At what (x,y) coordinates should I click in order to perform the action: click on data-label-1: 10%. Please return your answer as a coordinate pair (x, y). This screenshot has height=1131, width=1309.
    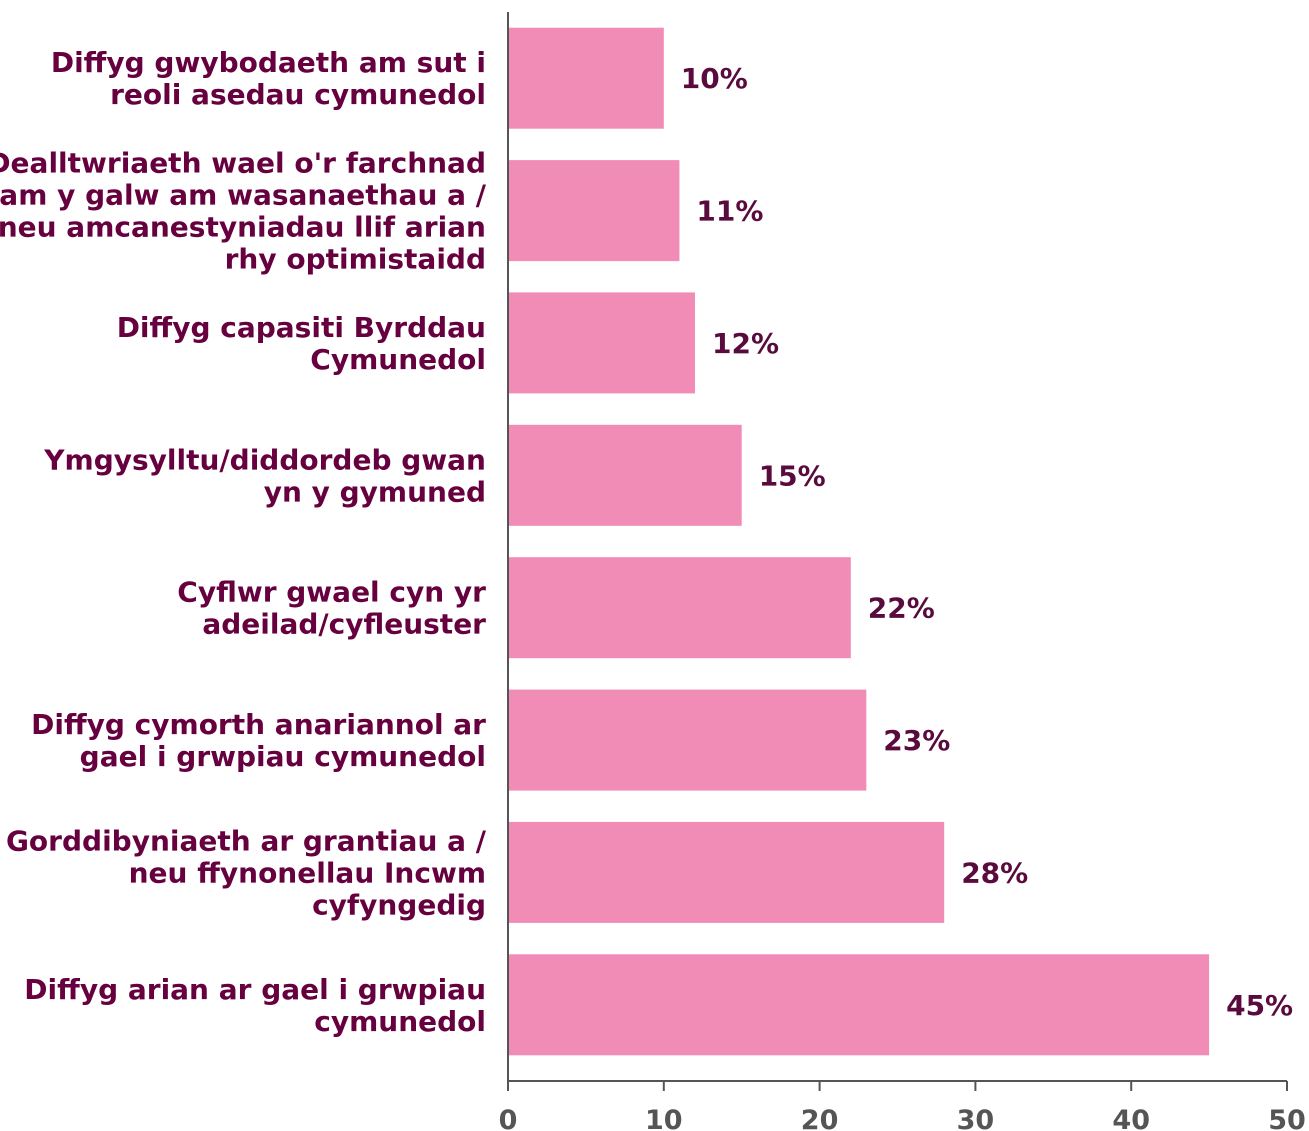
    Looking at the image, I should click on (714, 78).